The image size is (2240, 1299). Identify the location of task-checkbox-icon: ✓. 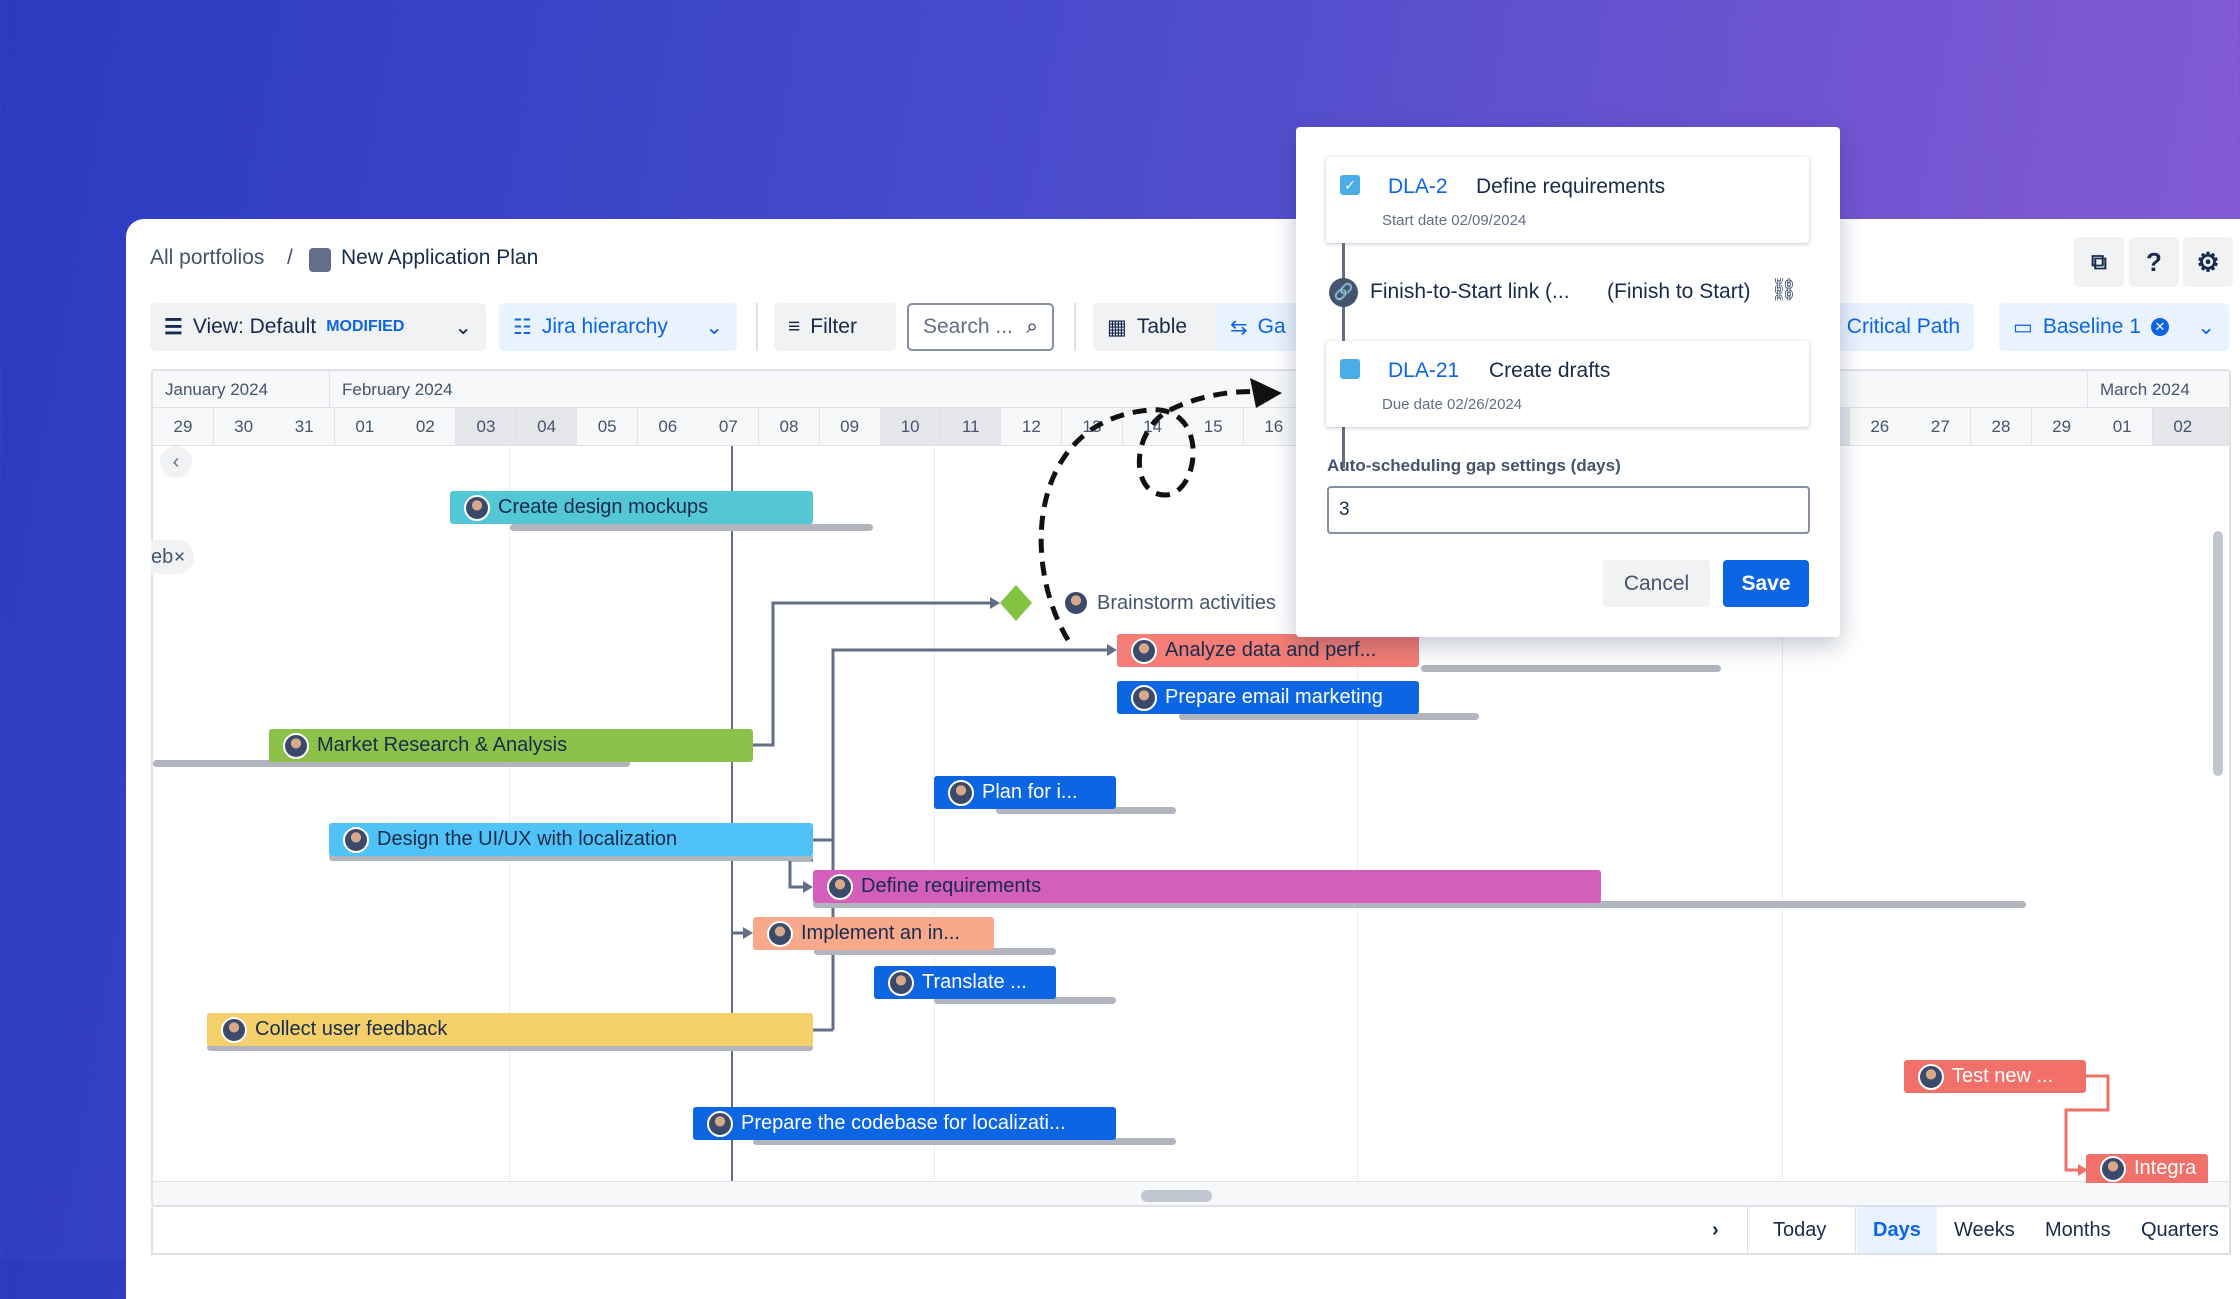
(1350, 185).